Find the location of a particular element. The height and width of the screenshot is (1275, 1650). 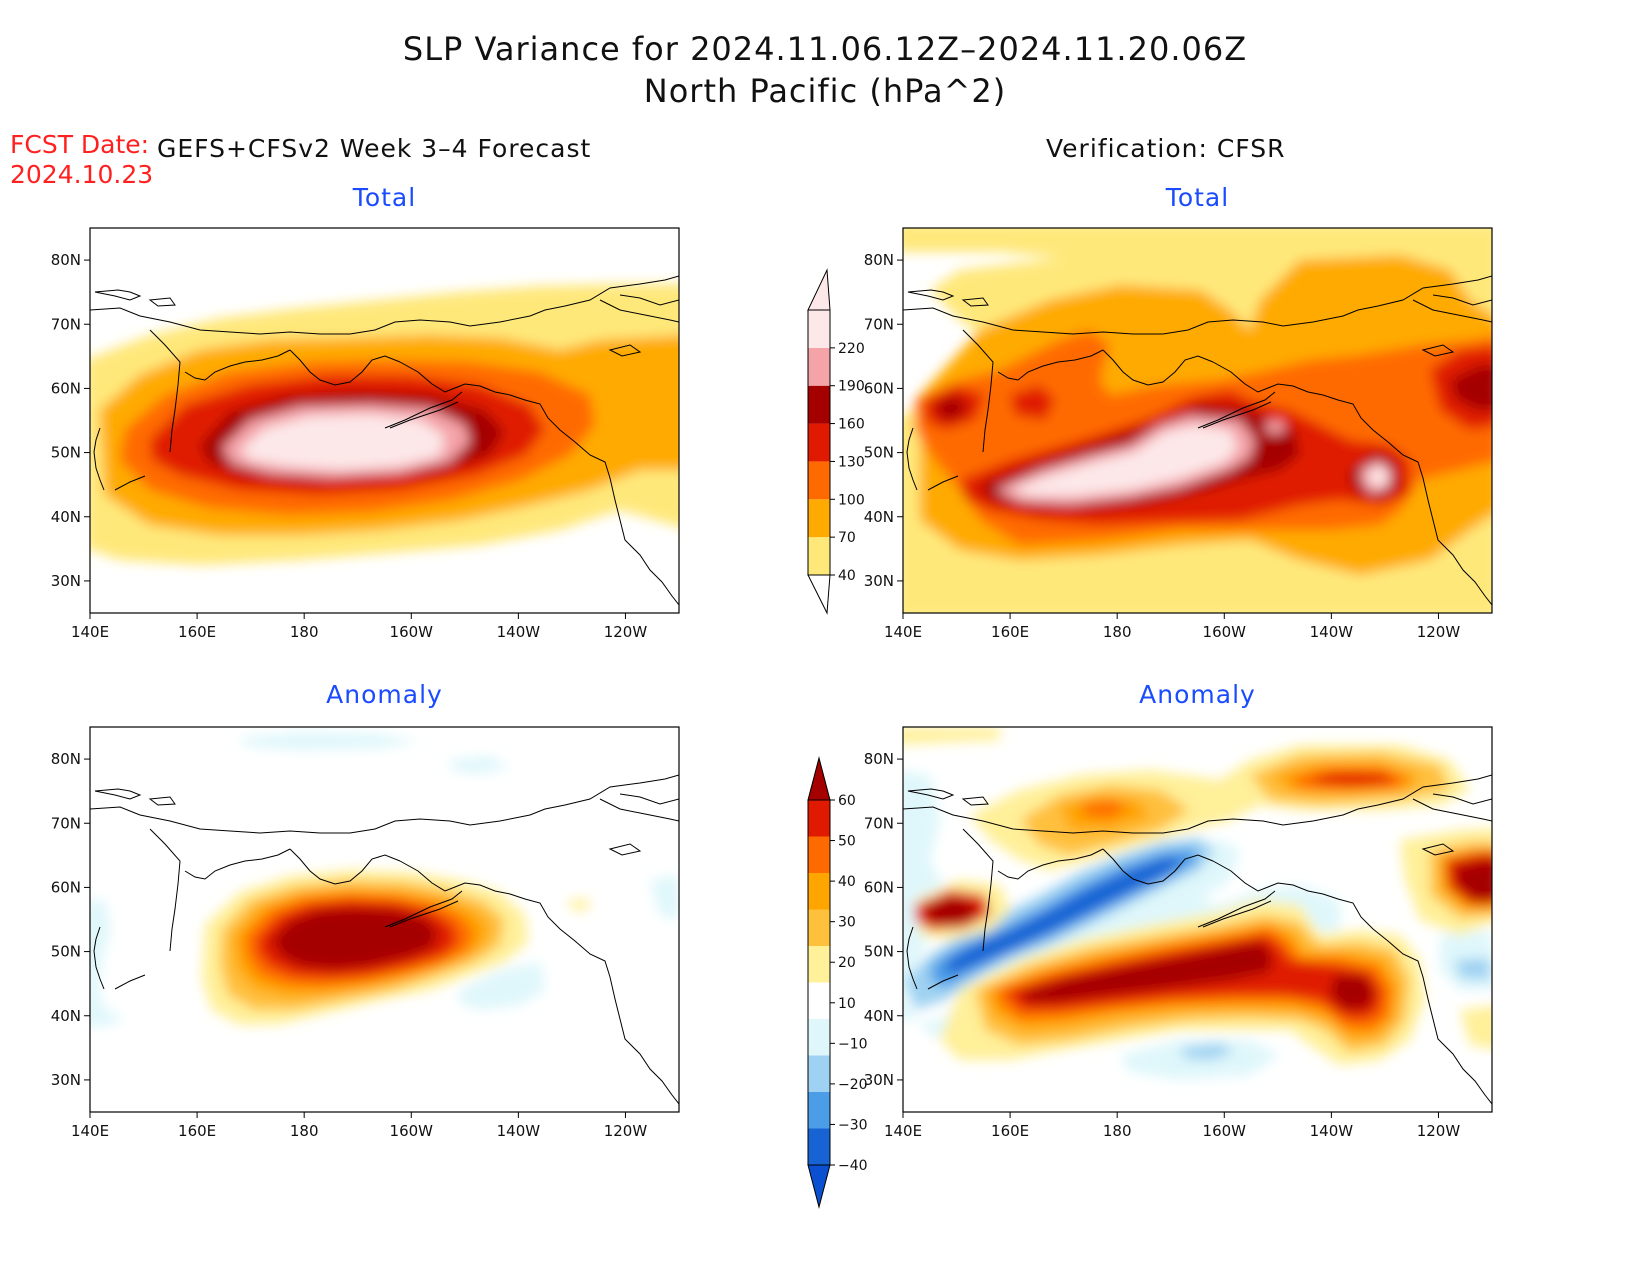

verification-anomaly-contours is located at coordinates (1197, 916).